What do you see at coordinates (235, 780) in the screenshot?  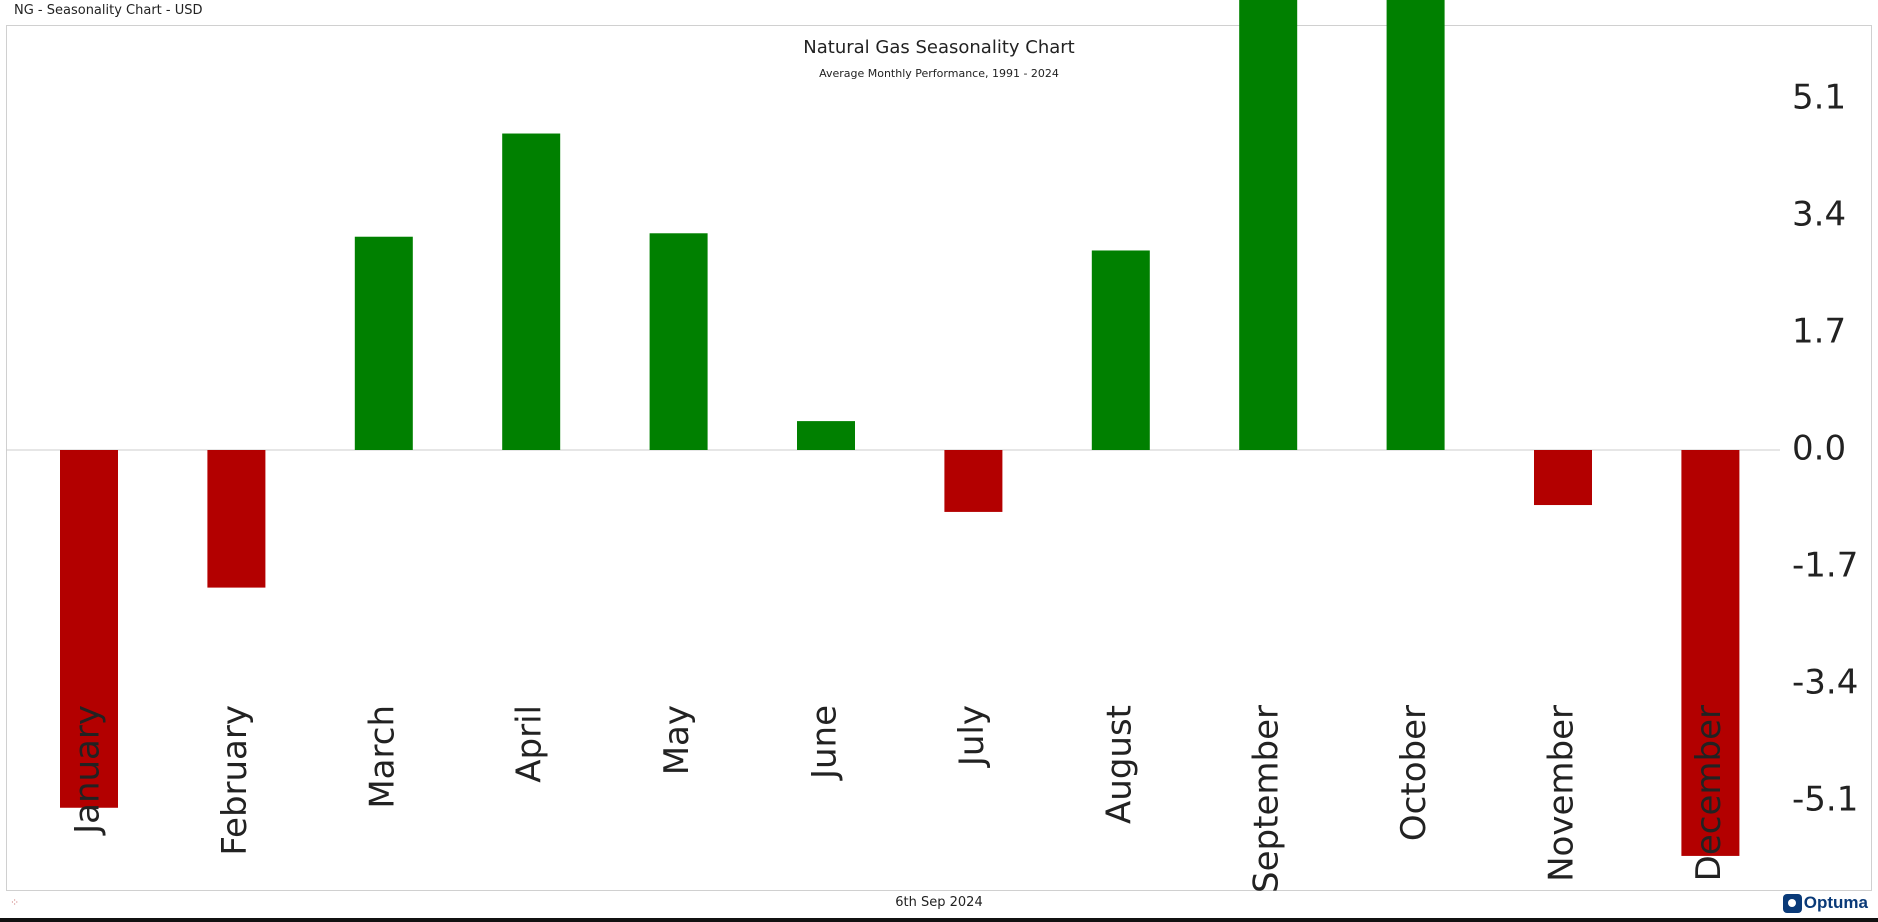 I see `x-tick-label: February` at bounding box center [235, 780].